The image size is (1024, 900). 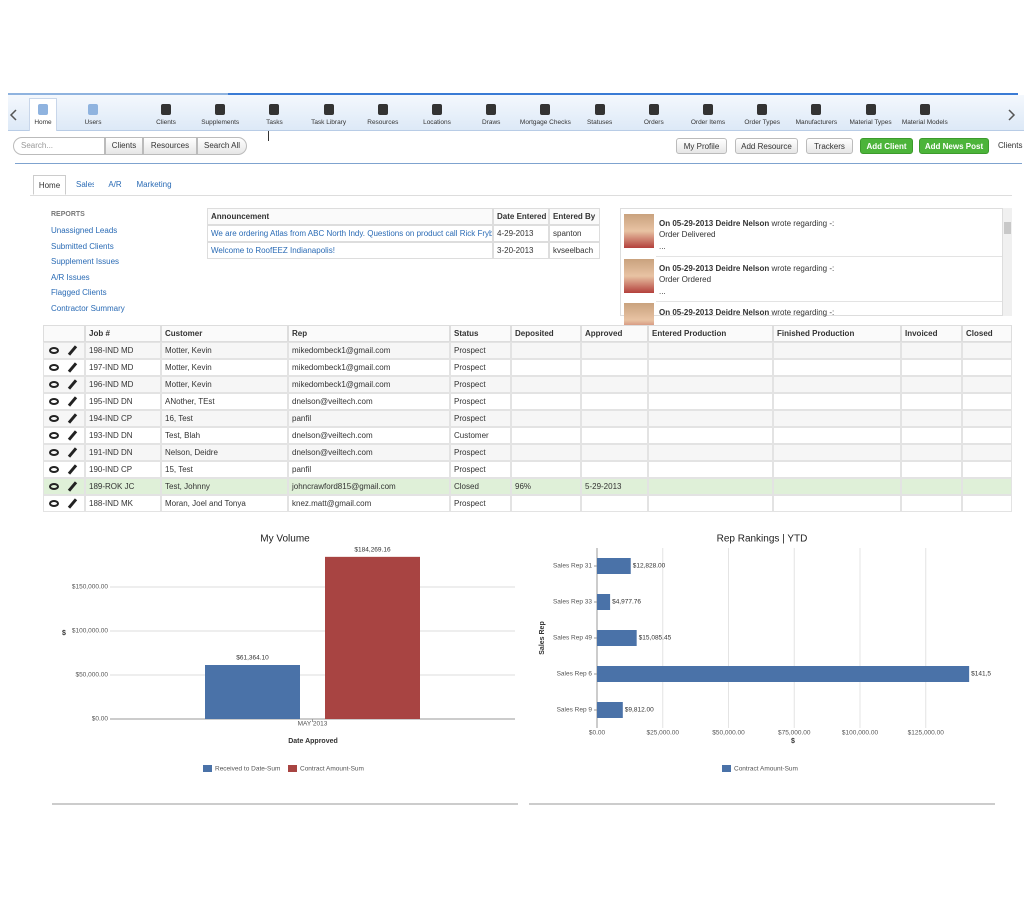 What do you see at coordinates (252, 658) in the screenshot?
I see `value-label: $61,364.10` at bounding box center [252, 658].